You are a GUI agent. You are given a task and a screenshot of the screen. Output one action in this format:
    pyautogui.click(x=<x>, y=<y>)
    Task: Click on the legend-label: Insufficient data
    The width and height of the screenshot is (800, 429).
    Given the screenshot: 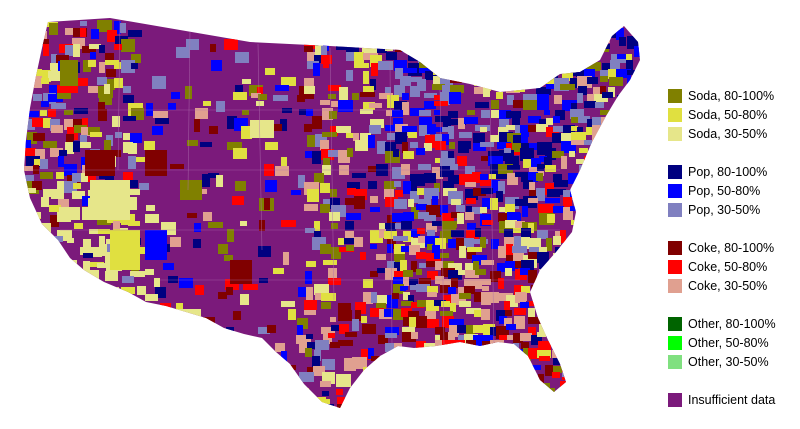 What is the action you would take?
    pyautogui.click(x=732, y=399)
    